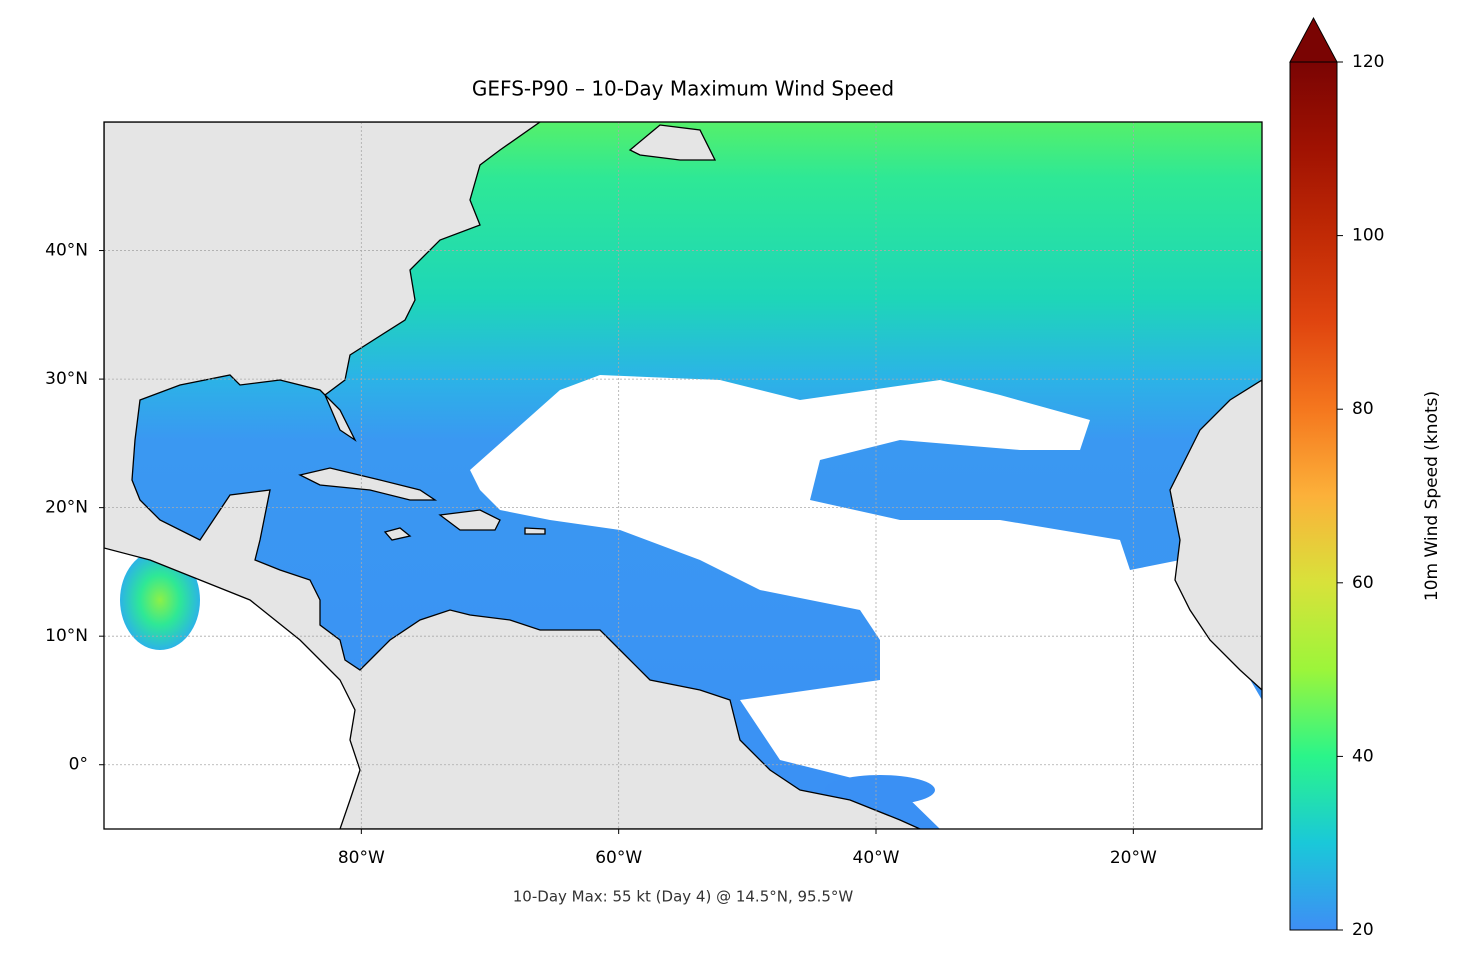 The height and width of the screenshot is (973, 1466). What do you see at coordinates (876, 858) in the screenshot?
I see `lon-tick-label: 40°W` at bounding box center [876, 858].